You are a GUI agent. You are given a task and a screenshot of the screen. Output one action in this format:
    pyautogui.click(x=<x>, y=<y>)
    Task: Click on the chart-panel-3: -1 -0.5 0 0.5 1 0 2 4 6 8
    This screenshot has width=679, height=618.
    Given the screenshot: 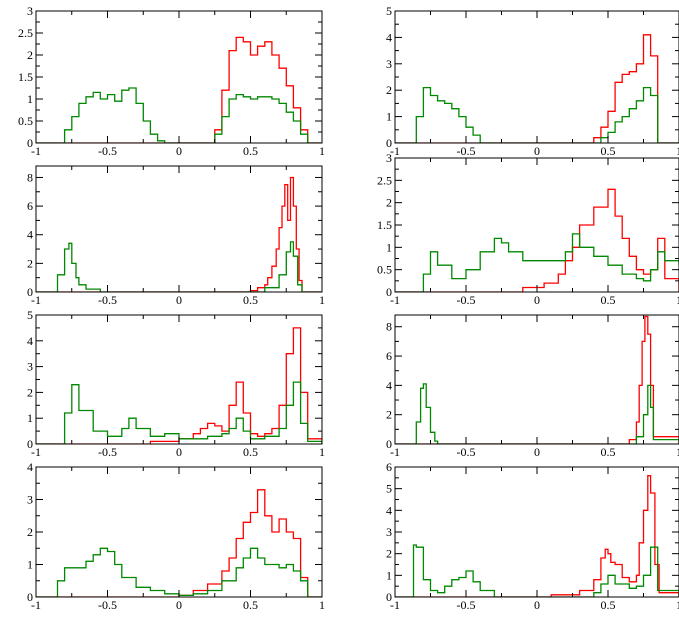 What is the action you would take?
    pyautogui.click(x=176, y=236)
    